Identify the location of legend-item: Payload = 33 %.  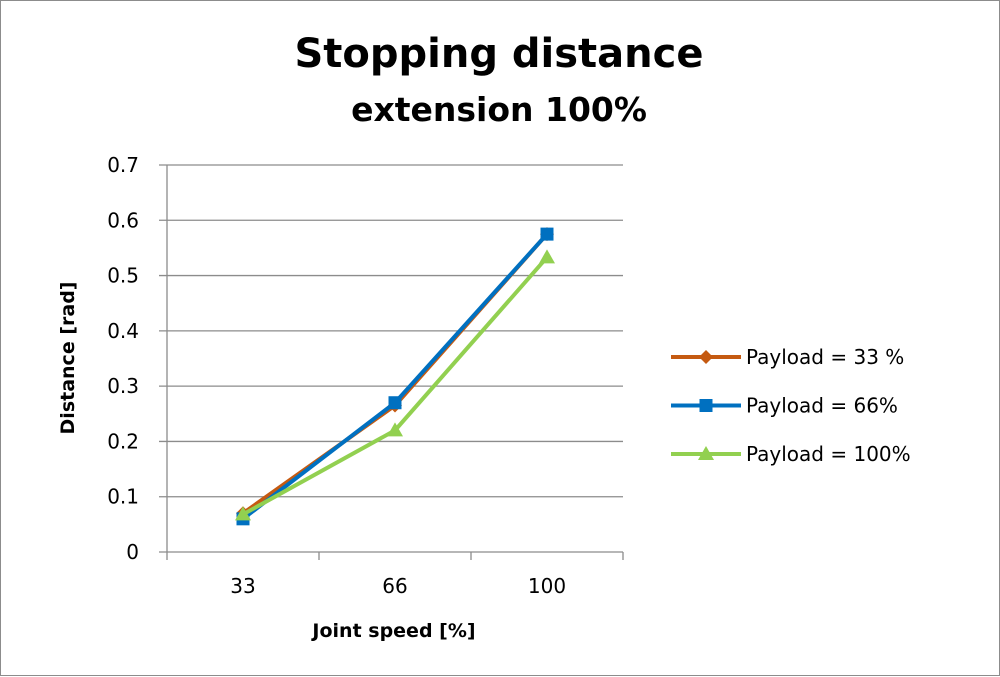
(787, 357).